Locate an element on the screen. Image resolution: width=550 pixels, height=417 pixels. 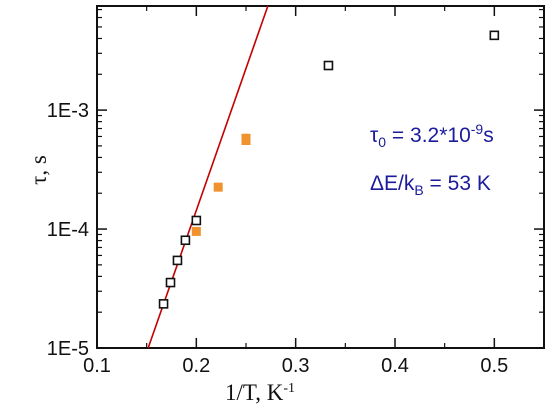
annotation-tau0-end: s is located at coordinates (488, 135).